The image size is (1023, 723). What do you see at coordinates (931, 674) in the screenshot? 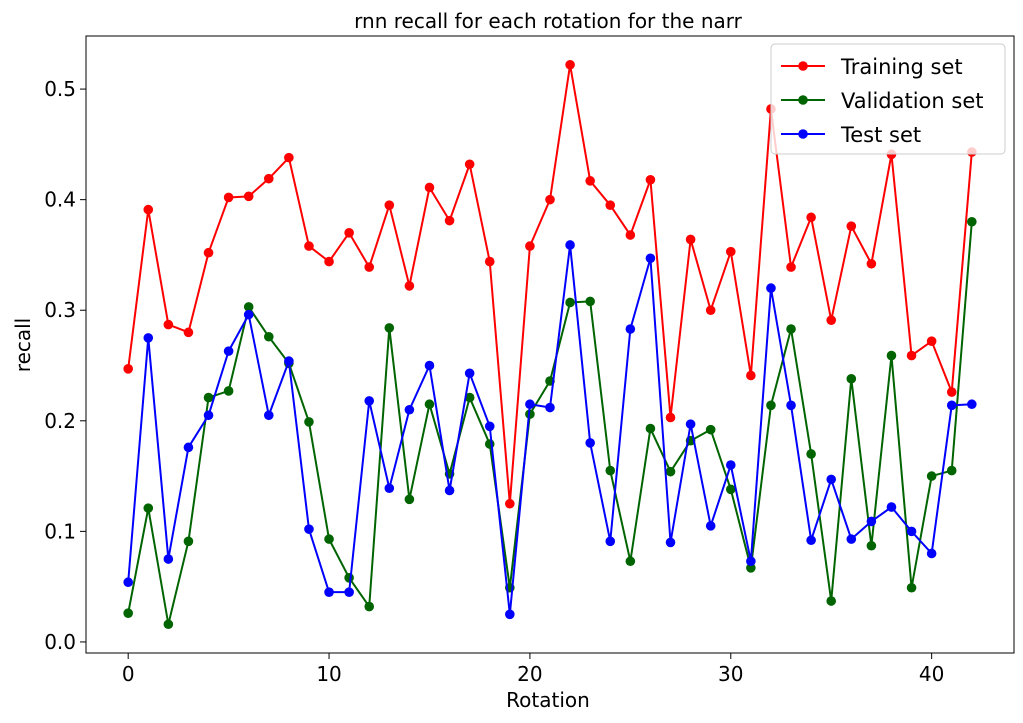
I see `x-tick-label: 40` at bounding box center [931, 674].